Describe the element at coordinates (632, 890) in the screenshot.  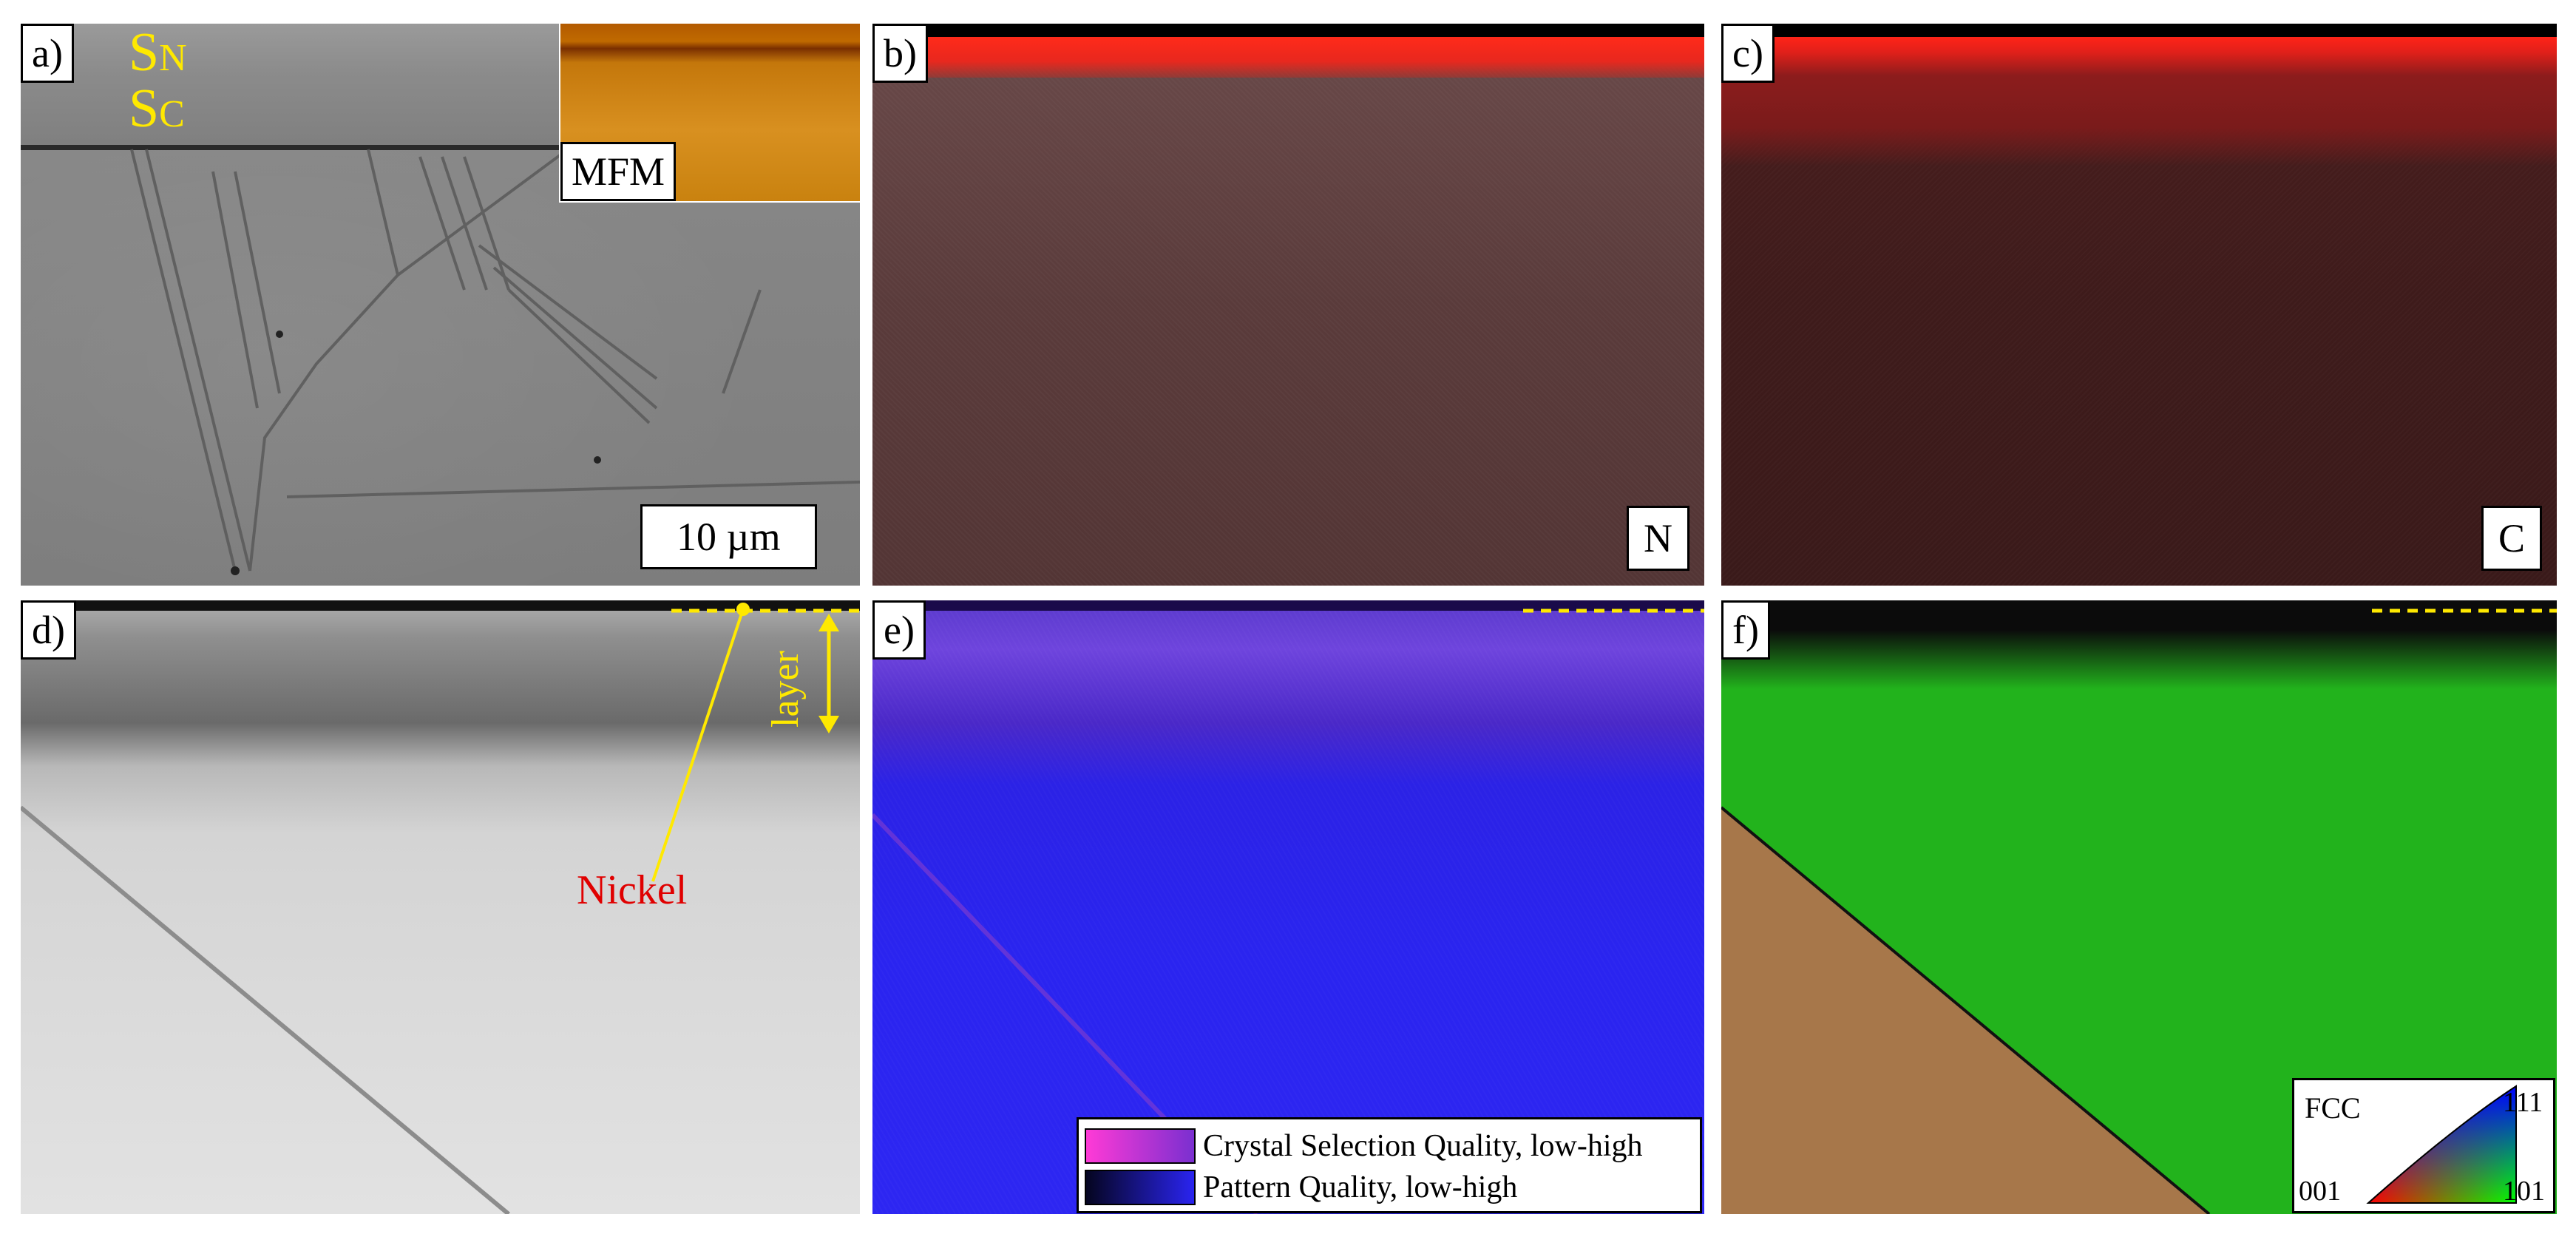
I see `nickel-label: Nickel` at that location.